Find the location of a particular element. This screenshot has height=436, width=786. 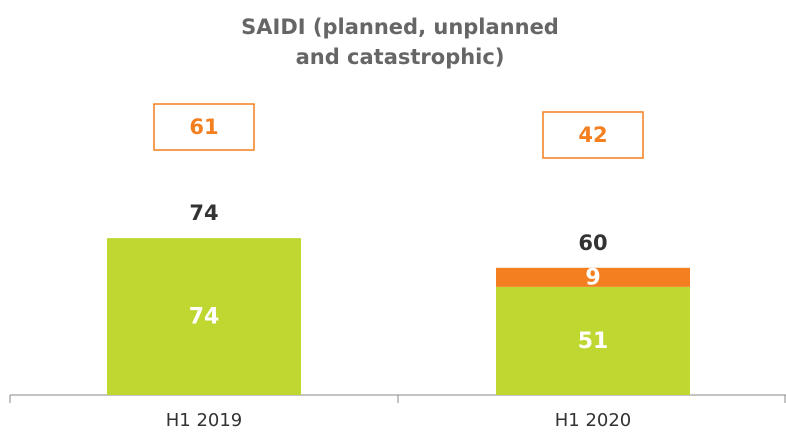

total-label: 60 is located at coordinates (592, 243).